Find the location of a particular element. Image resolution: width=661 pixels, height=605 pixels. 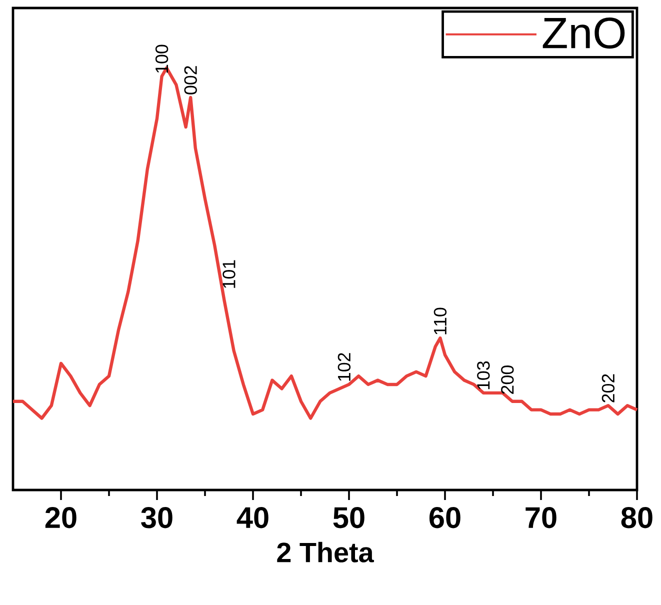

annotation: 102 is located at coordinates (344, 367).